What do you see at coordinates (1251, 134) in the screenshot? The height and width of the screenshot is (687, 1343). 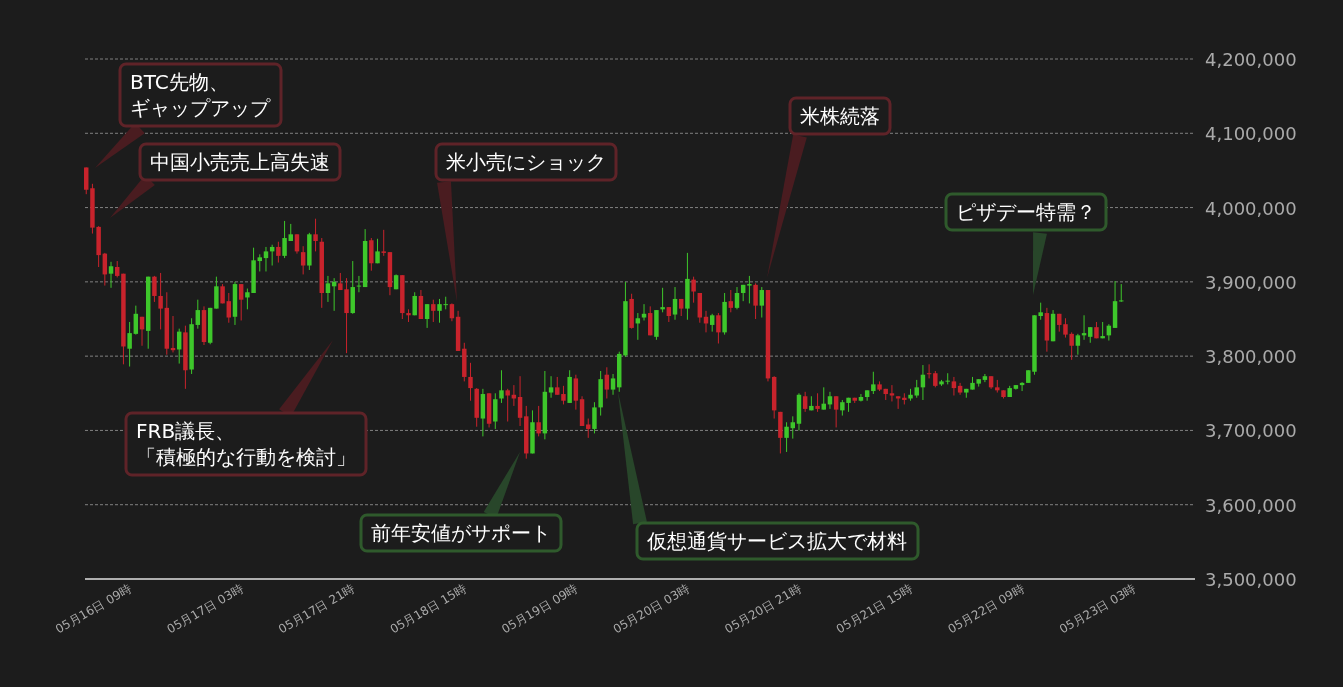 I see `ytick-label: 4,100,000` at bounding box center [1251, 134].